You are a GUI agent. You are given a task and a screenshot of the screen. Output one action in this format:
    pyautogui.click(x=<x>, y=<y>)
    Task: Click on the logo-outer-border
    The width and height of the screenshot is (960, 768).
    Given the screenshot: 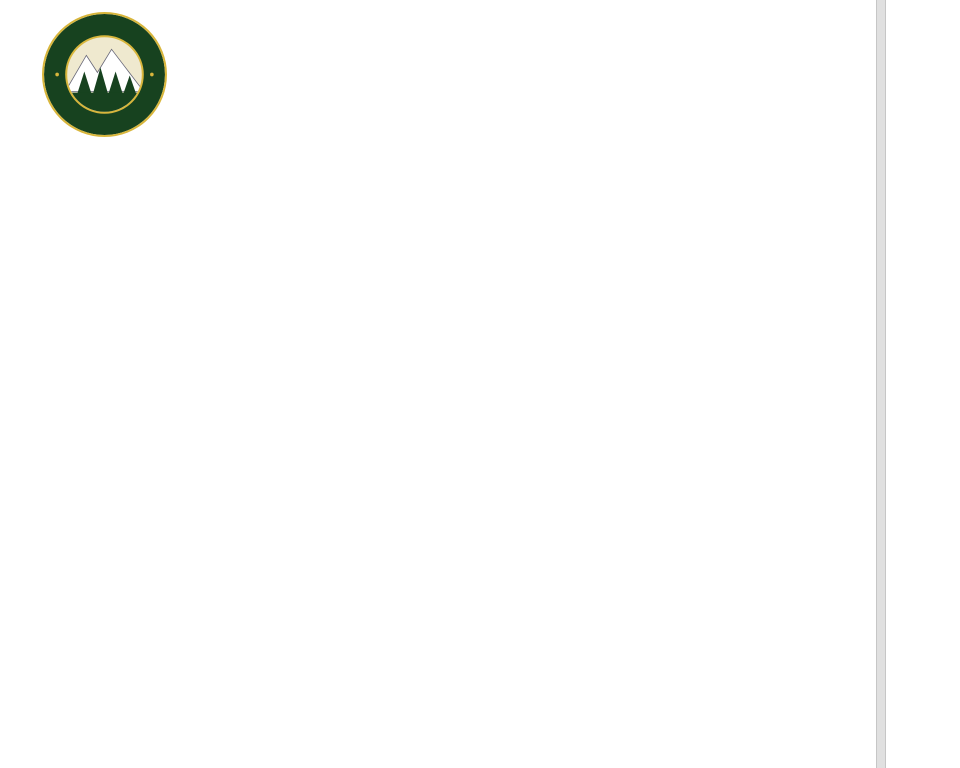 What is the action you would take?
    pyautogui.click(x=104, y=74)
    